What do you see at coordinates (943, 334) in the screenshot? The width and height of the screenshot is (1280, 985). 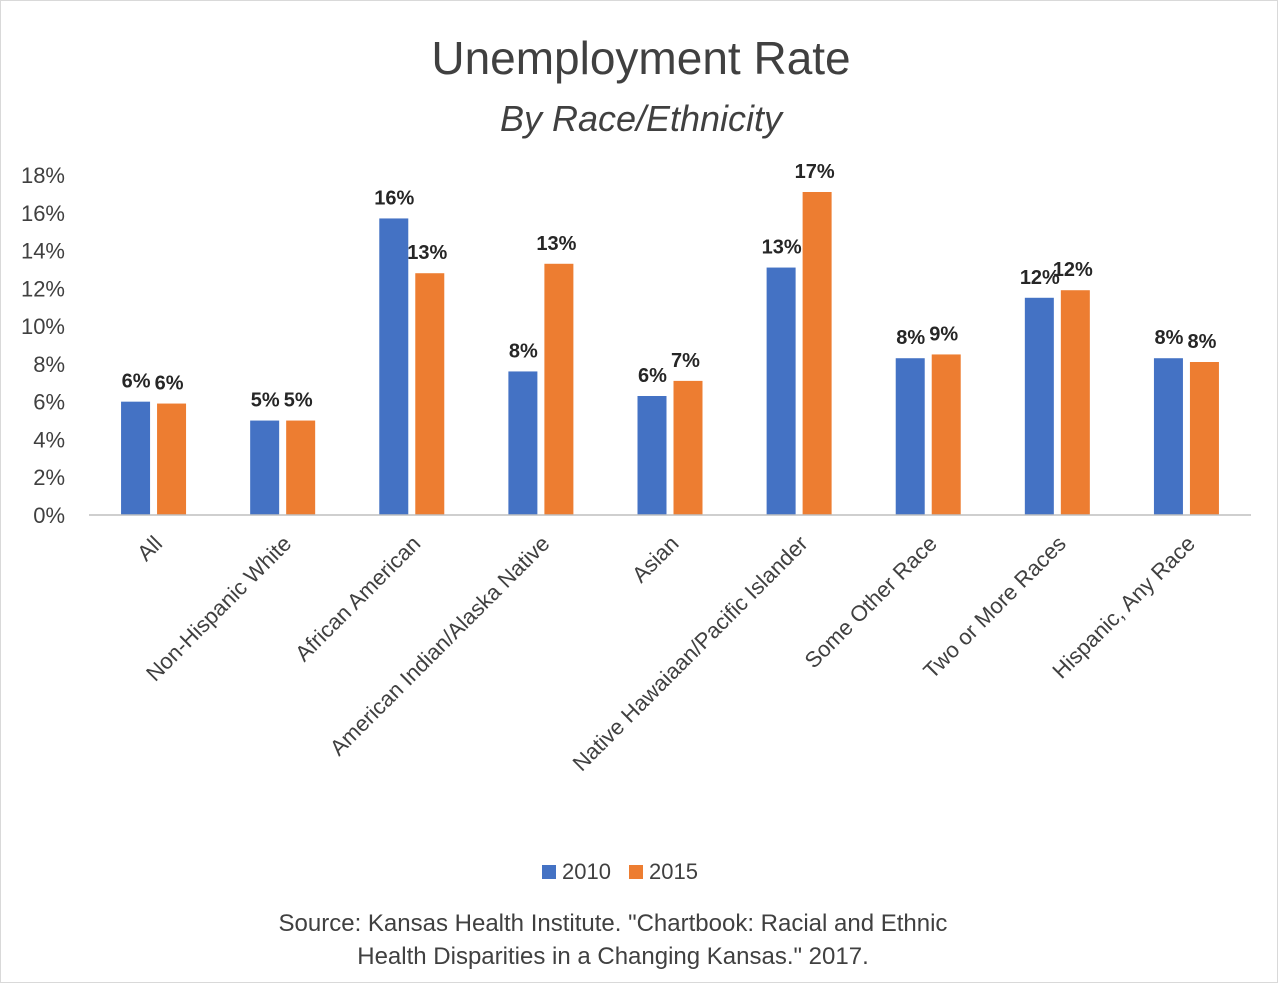 I see `data-label-2015: 9%` at bounding box center [943, 334].